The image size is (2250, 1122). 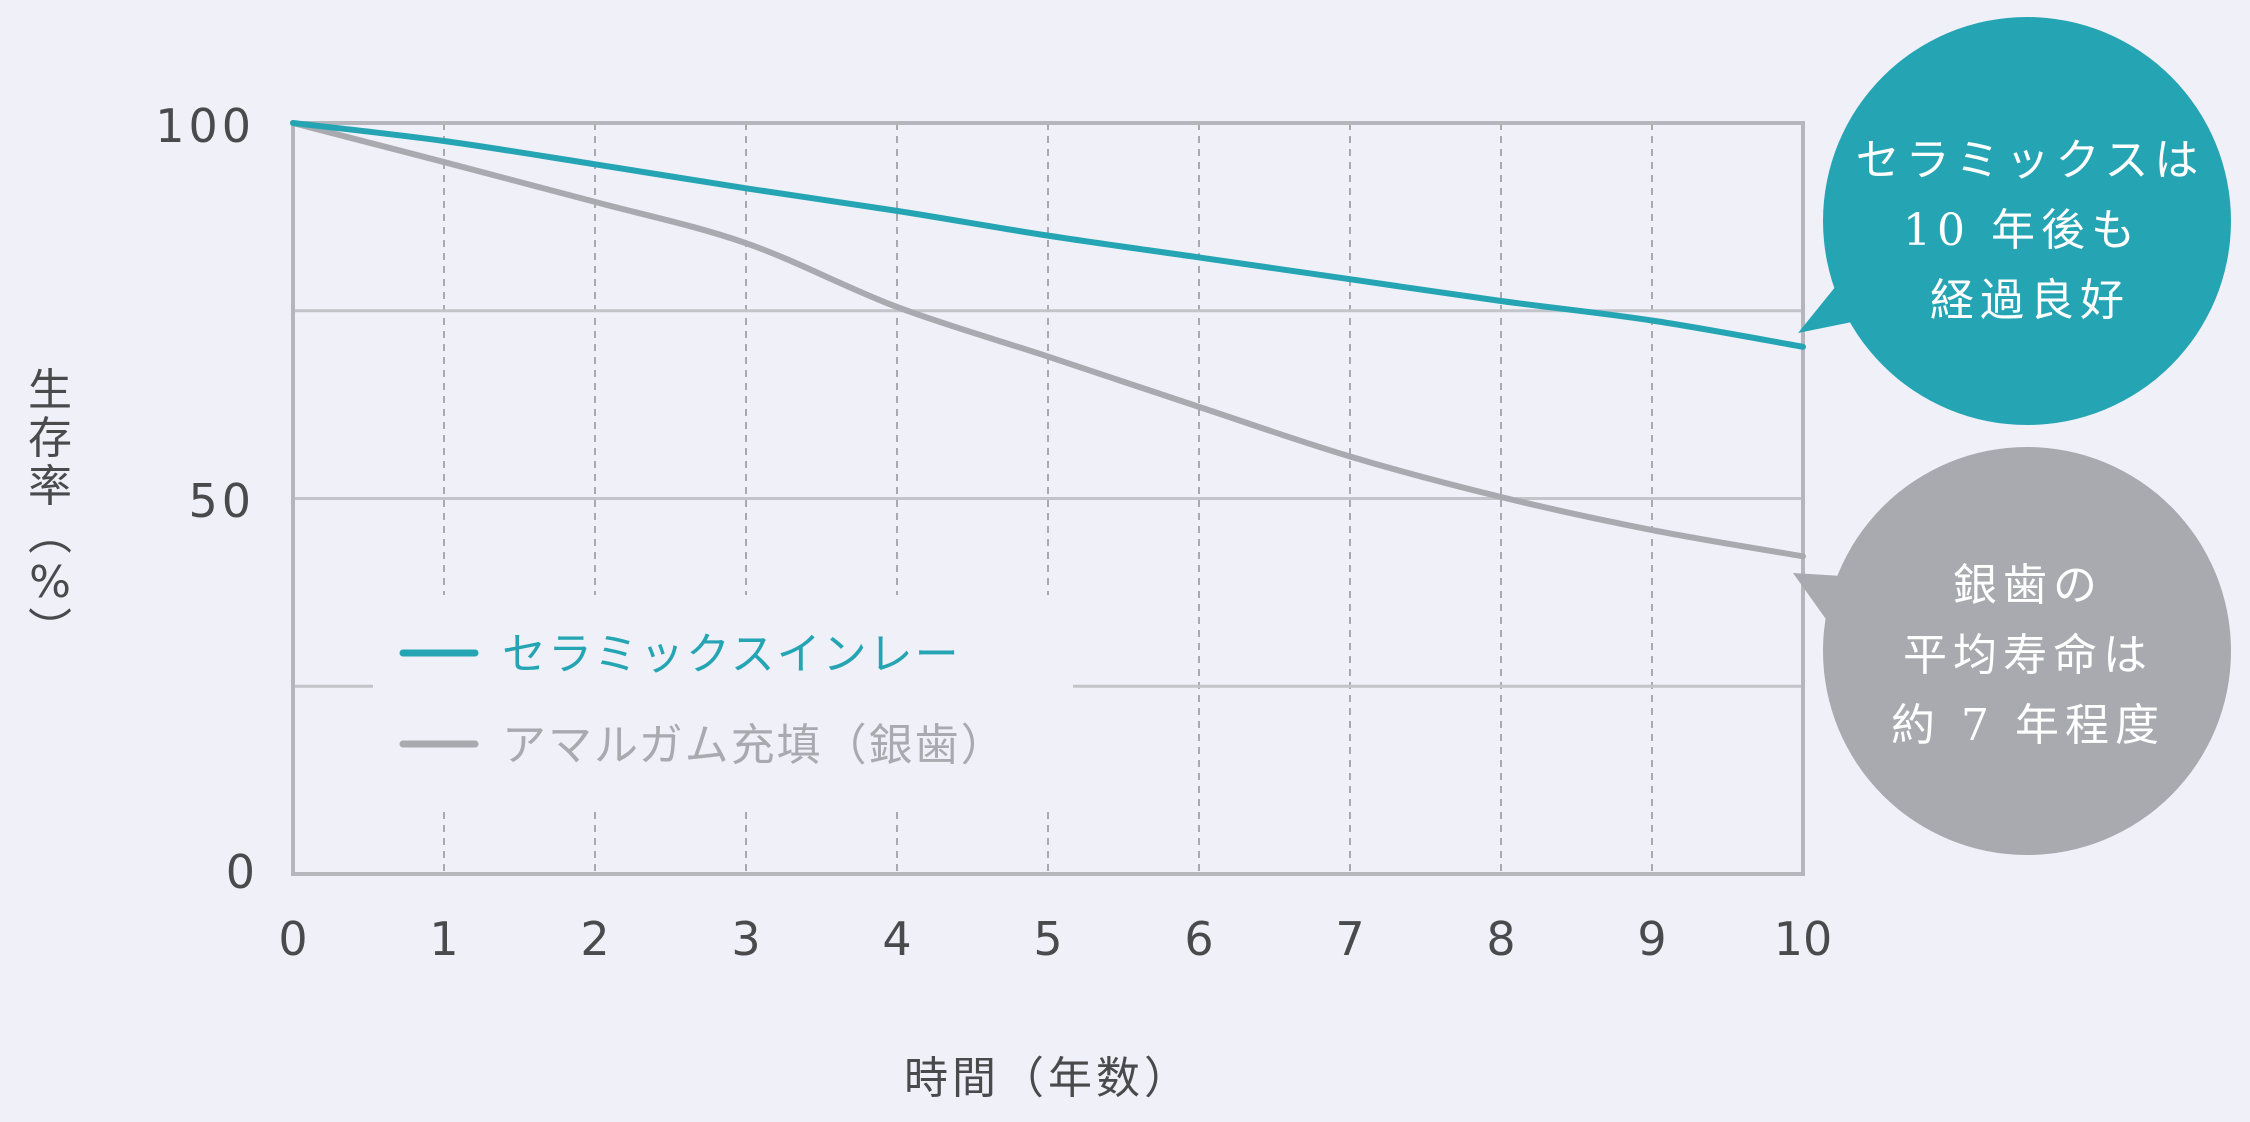 I want to click on amalgam-bubble-circle, so click(x=2027, y=651).